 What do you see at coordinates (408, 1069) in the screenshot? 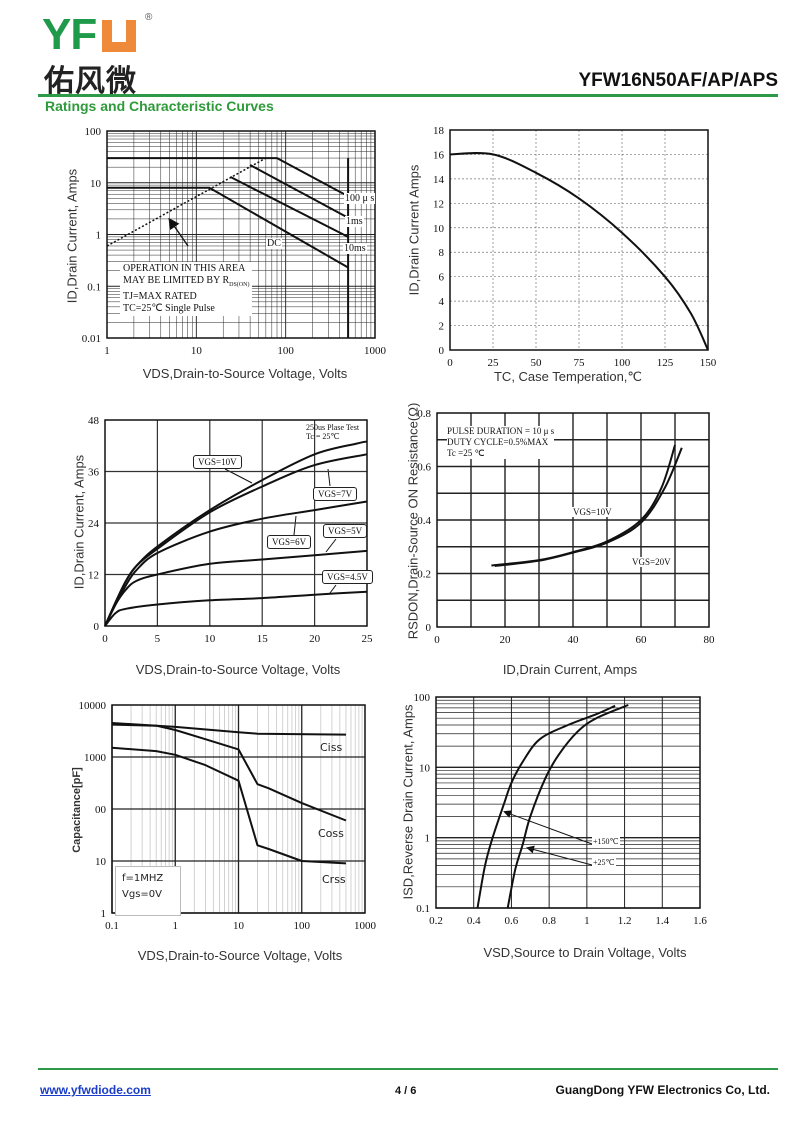
I see `footer-divider` at bounding box center [408, 1069].